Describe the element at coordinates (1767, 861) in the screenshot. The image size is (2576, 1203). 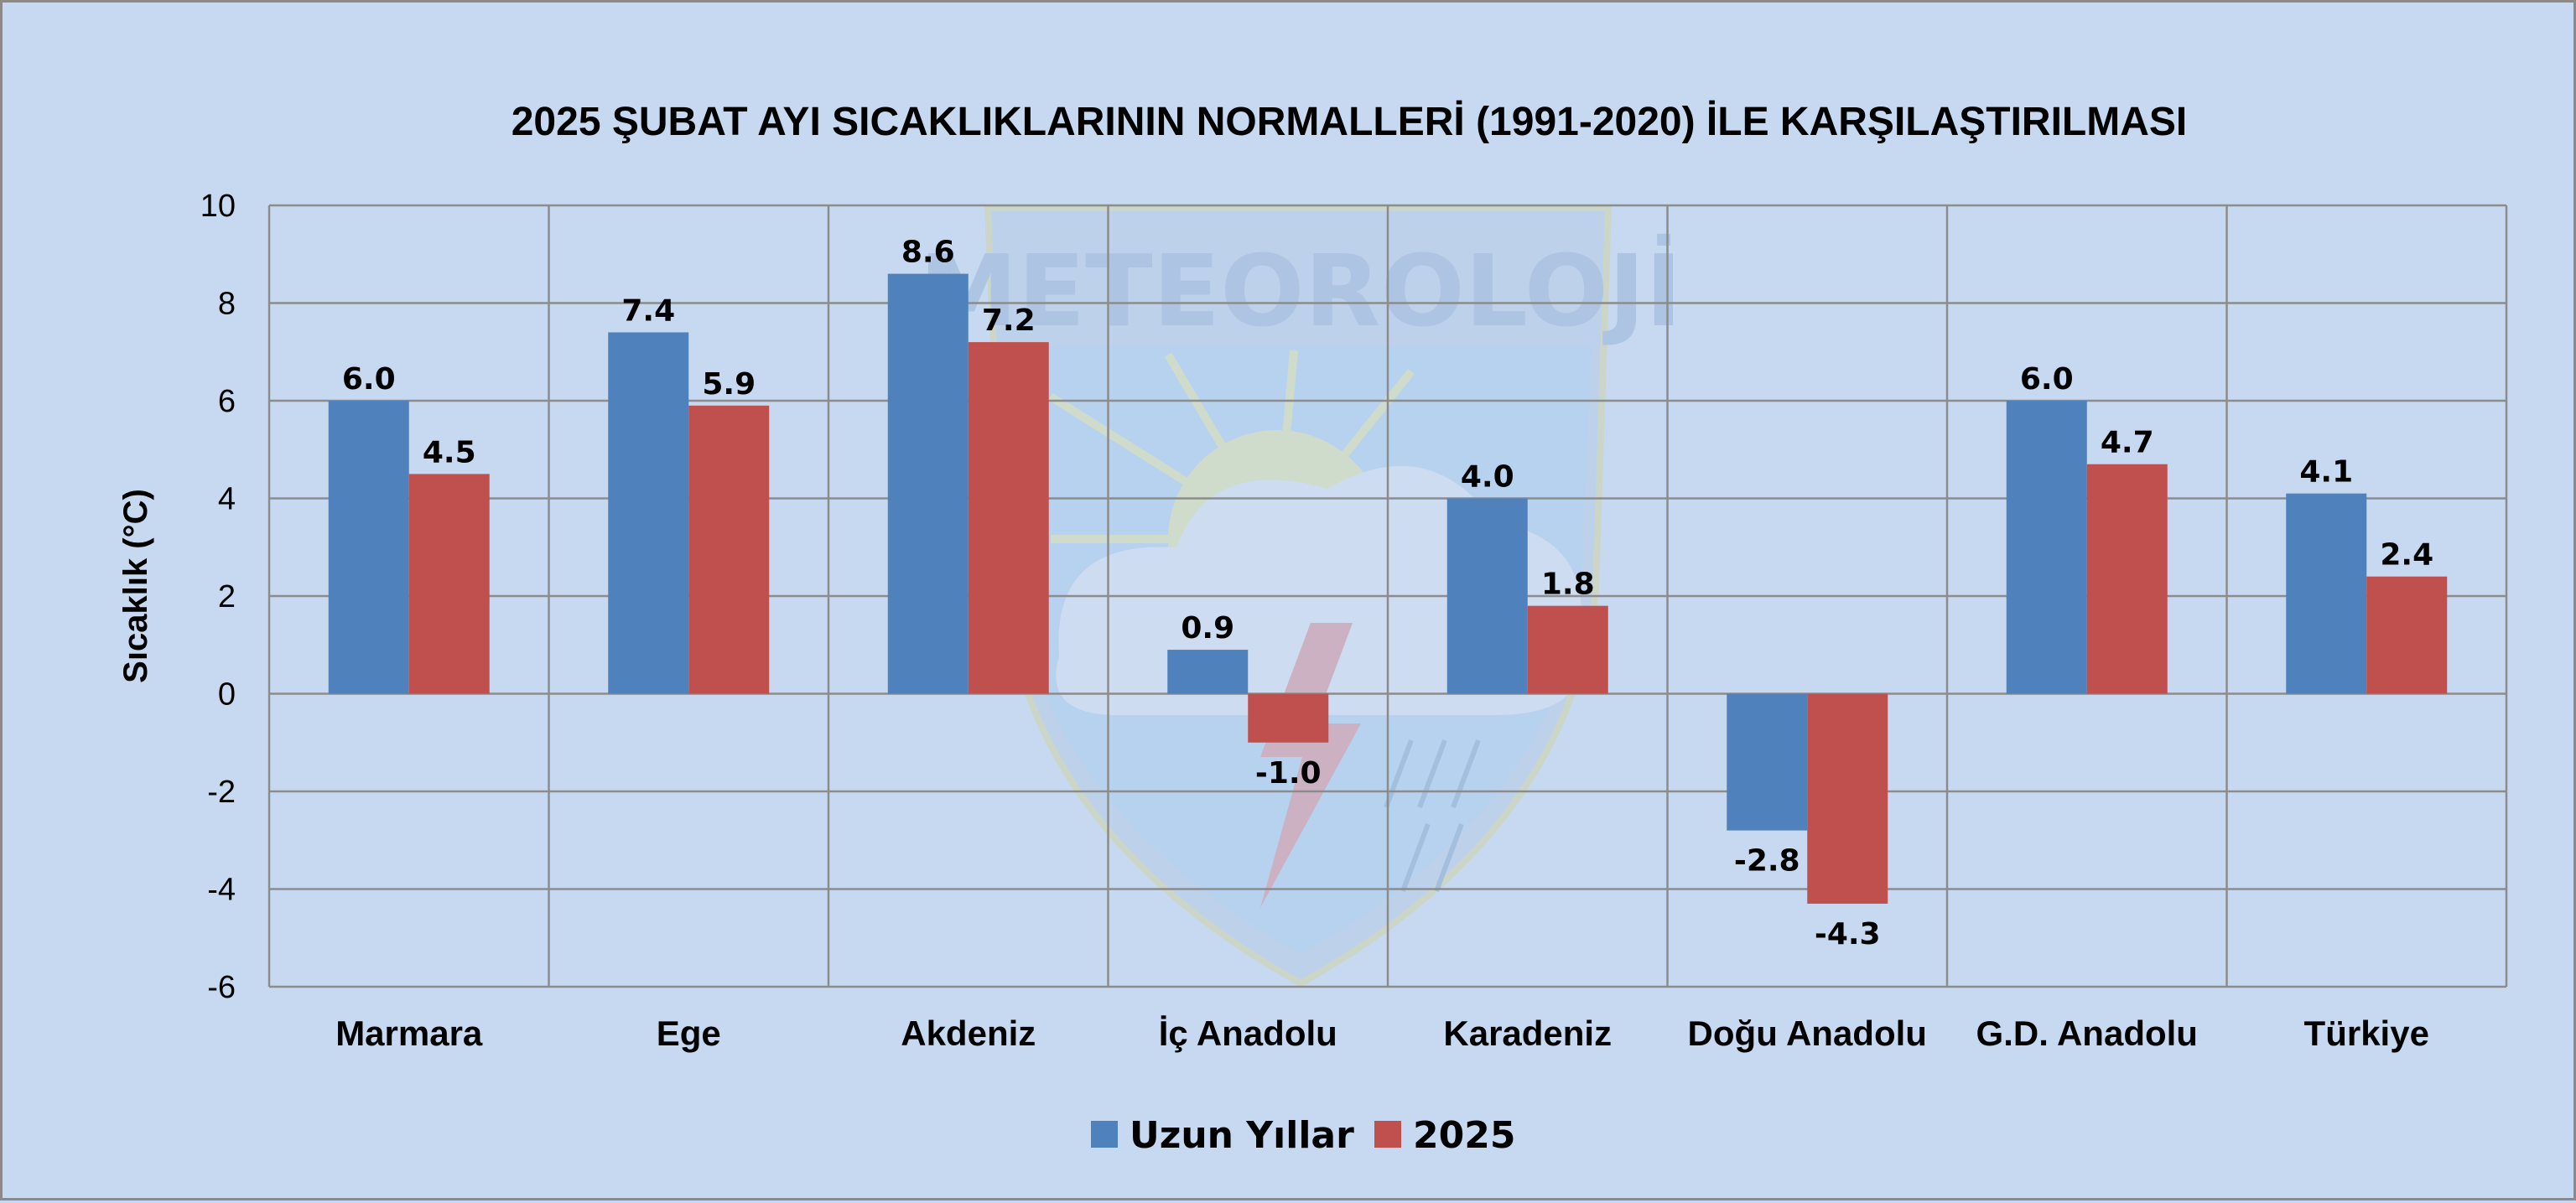
I see `data-label: -2.8` at that location.